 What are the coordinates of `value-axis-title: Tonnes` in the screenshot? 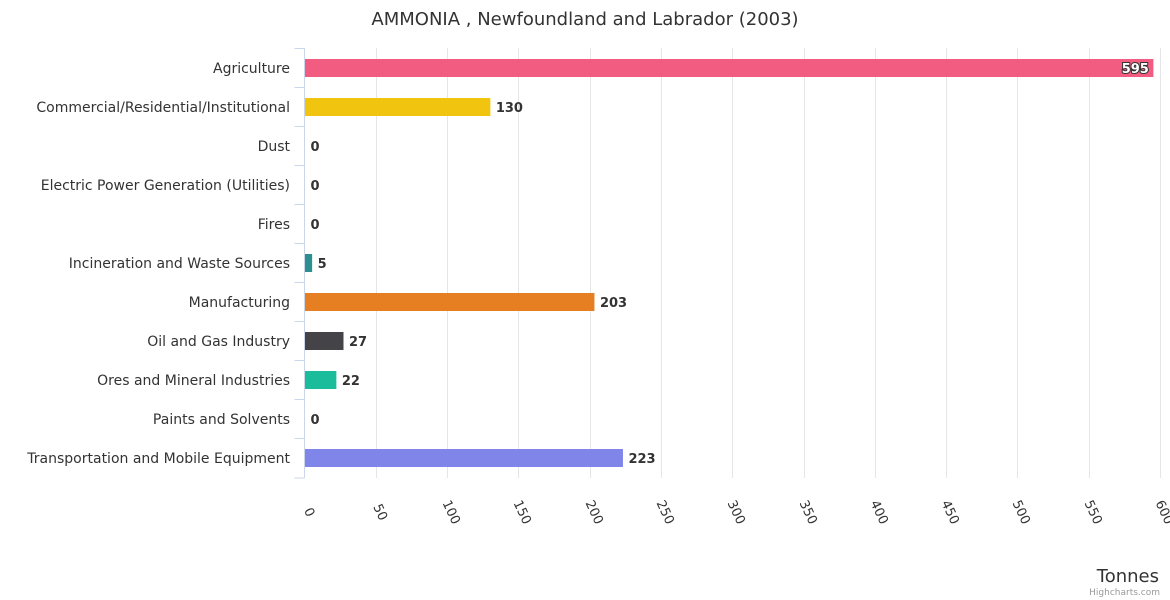 It's located at (1127, 576).